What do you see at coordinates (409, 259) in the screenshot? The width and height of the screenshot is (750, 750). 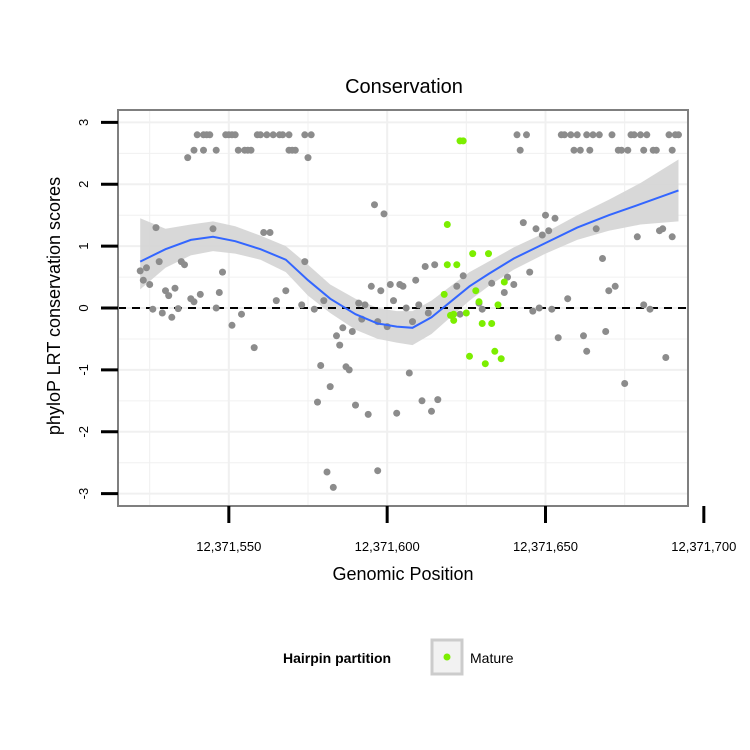 I see `smooth-line` at bounding box center [409, 259].